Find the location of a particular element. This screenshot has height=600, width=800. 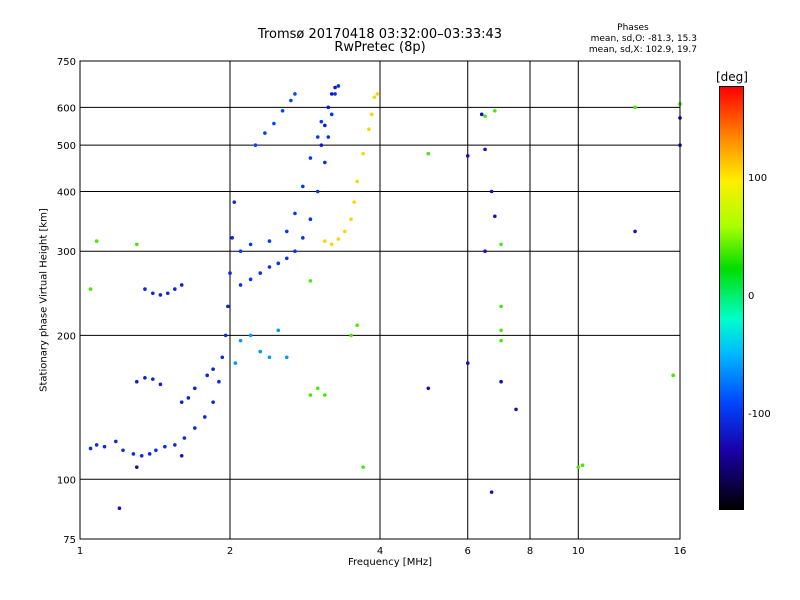

x-axis-label: Frequency [MHz] is located at coordinates (390, 562).